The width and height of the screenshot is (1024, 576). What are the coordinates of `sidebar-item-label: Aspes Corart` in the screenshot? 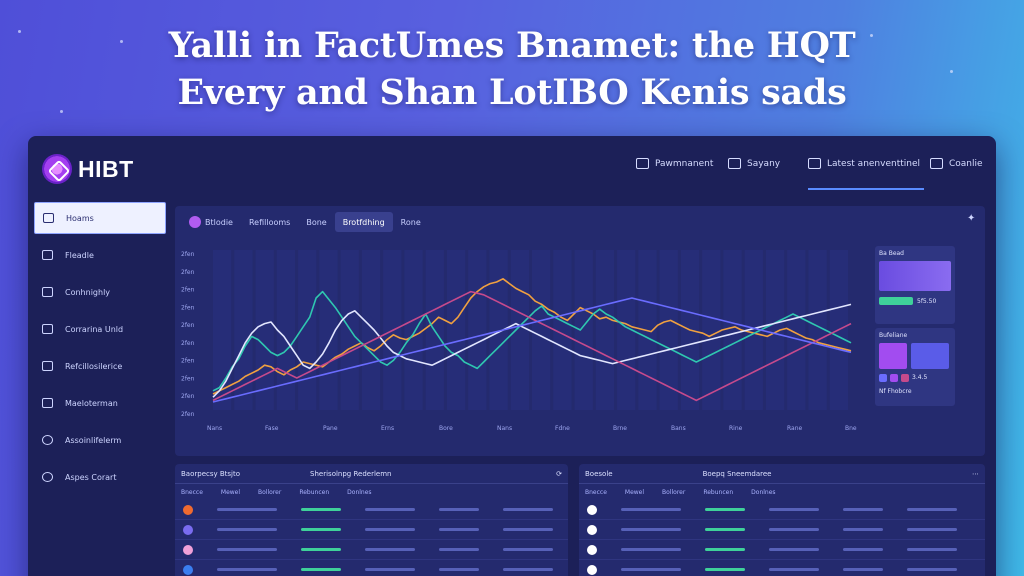 It's located at (91, 477).